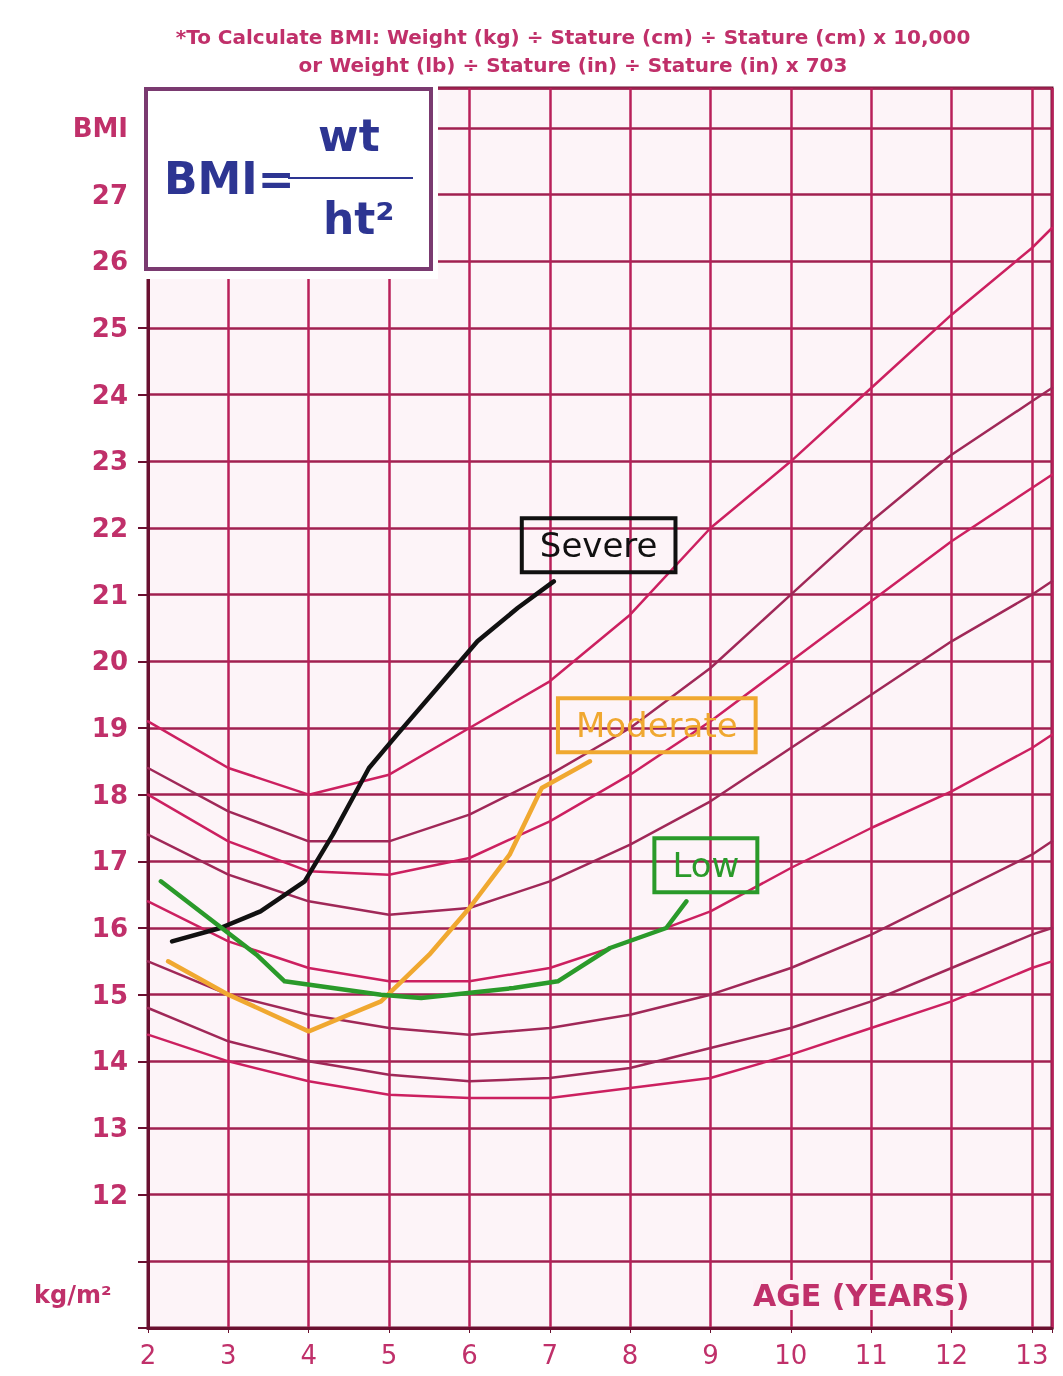  Describe the element at coordinates (109, 594) in the screenshot. I see `y-tick-label: 21` at that location.